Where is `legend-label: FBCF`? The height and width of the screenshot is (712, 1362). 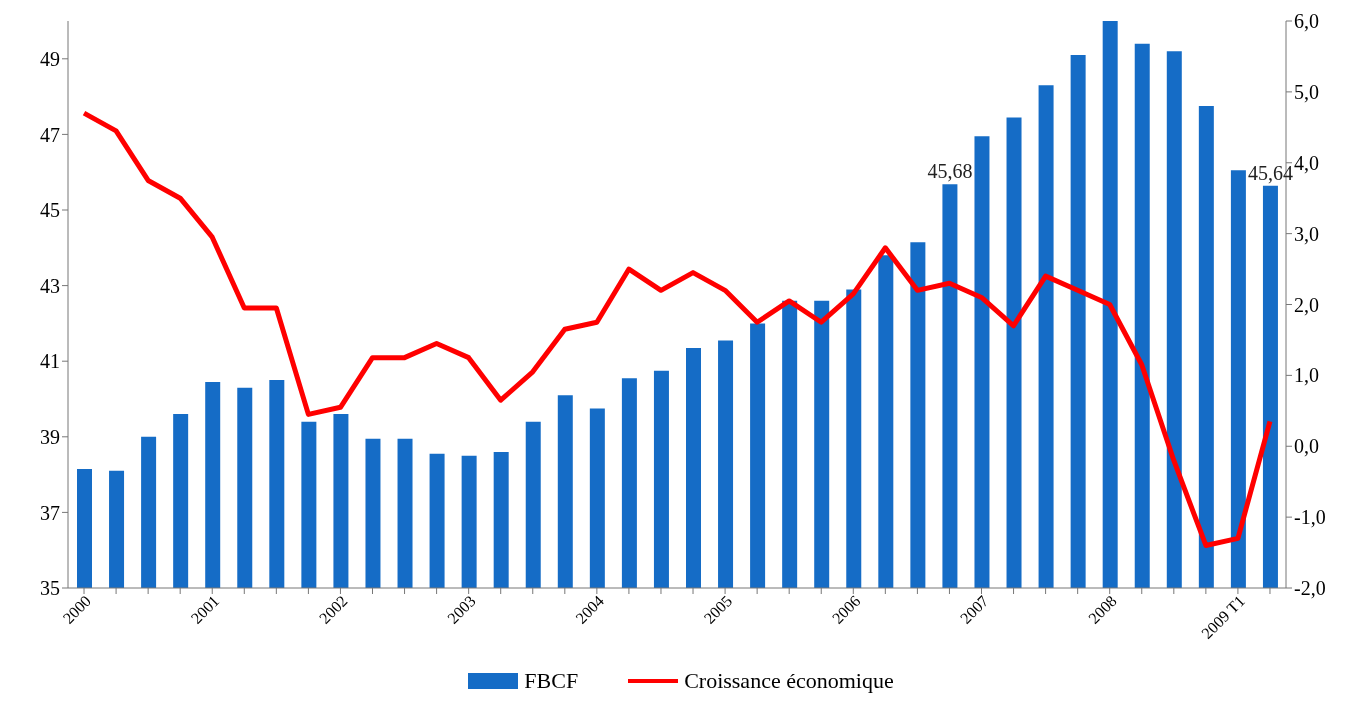
legend-label: FBCF is located at coordinates (551, 681).